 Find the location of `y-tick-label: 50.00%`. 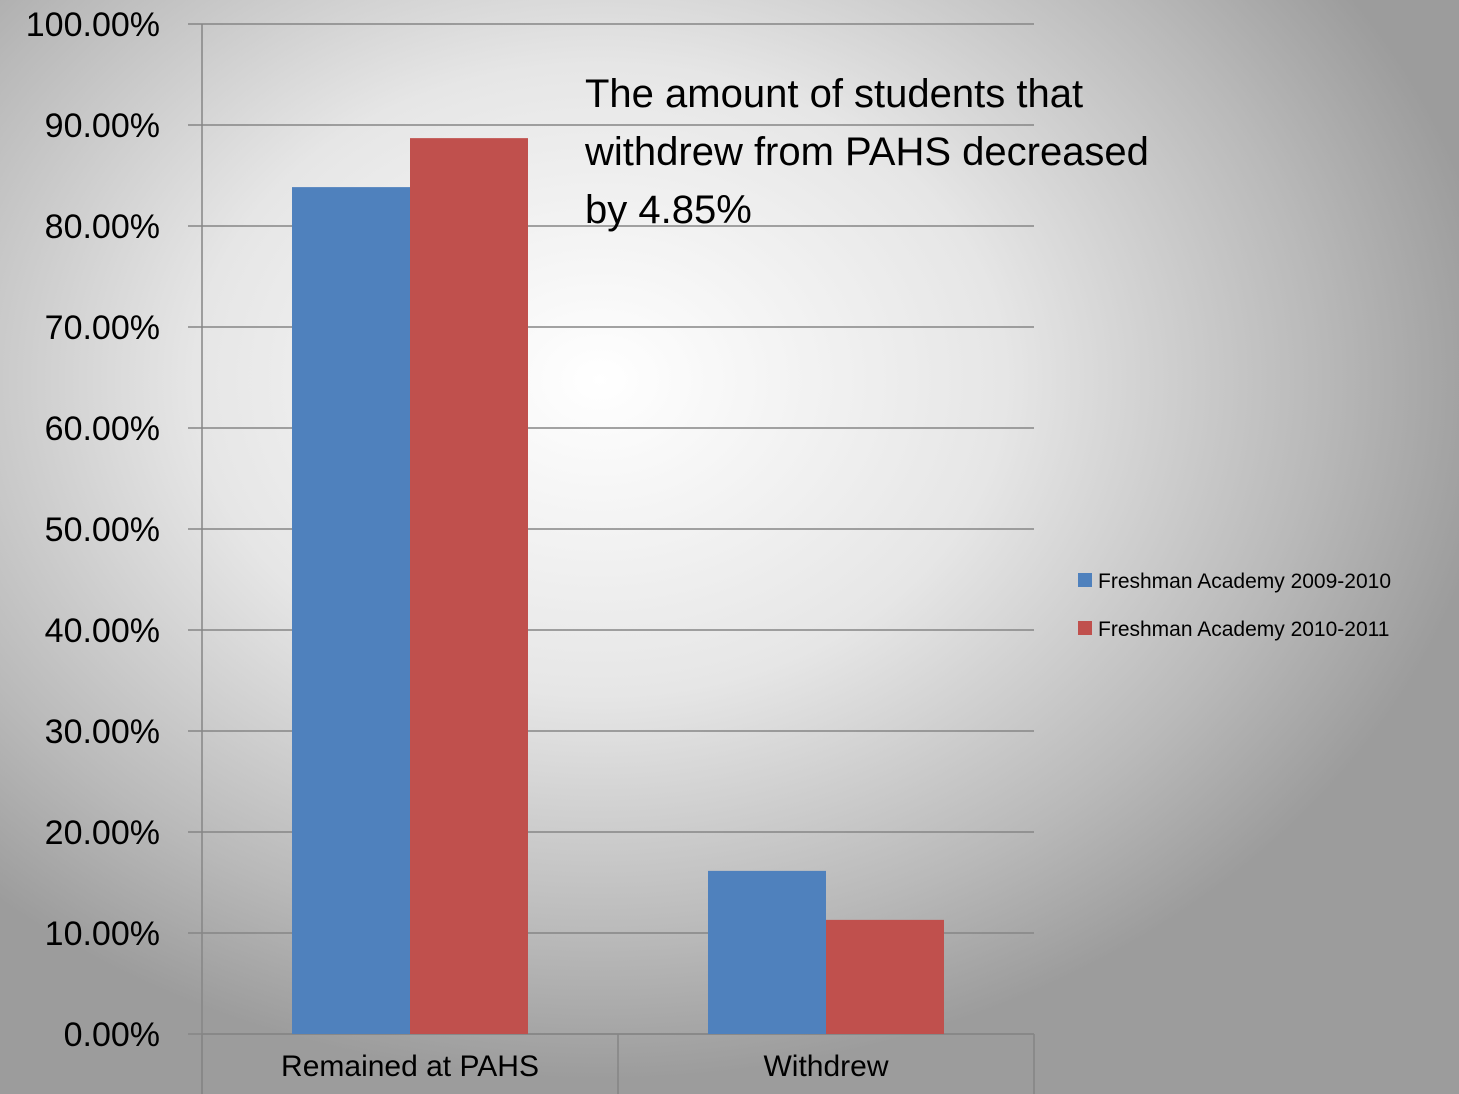

y-tick-label: 50.00% is located at coordinates (102, 530).